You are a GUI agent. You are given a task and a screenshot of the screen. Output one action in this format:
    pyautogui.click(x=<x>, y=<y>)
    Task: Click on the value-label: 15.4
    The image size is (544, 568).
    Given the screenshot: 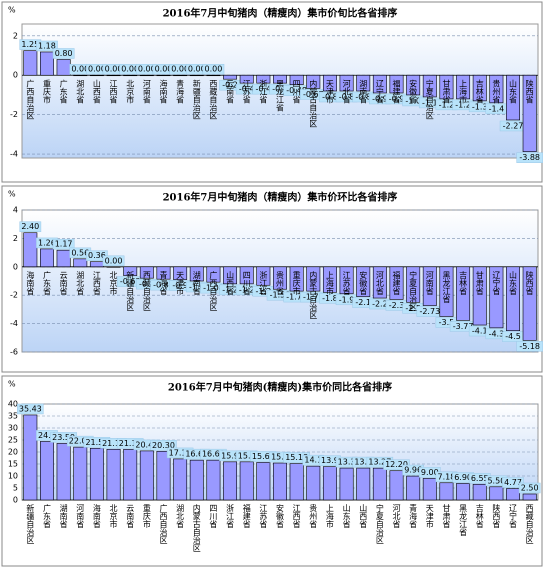 What is the action you would take?
    pyautogui.click(x=280, y=457)
    